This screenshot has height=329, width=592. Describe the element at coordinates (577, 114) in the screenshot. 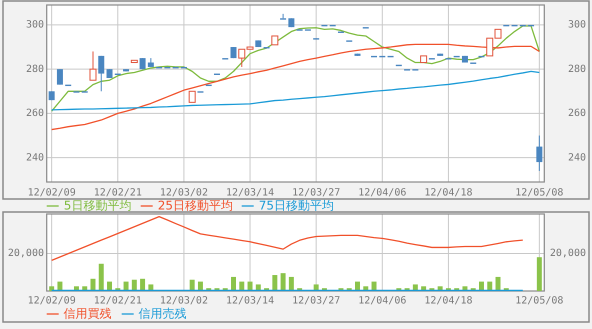

I see `y2-tick-label: 260` at that location.